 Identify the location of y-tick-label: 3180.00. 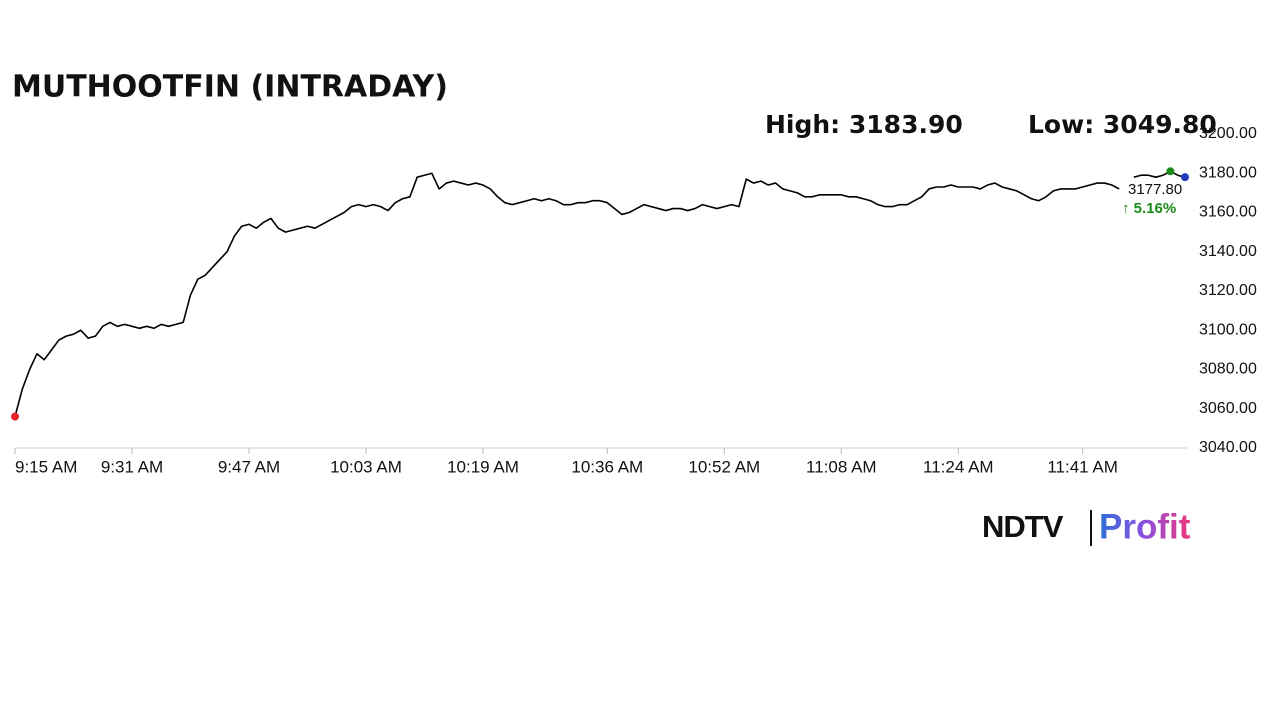
(1228, 172).